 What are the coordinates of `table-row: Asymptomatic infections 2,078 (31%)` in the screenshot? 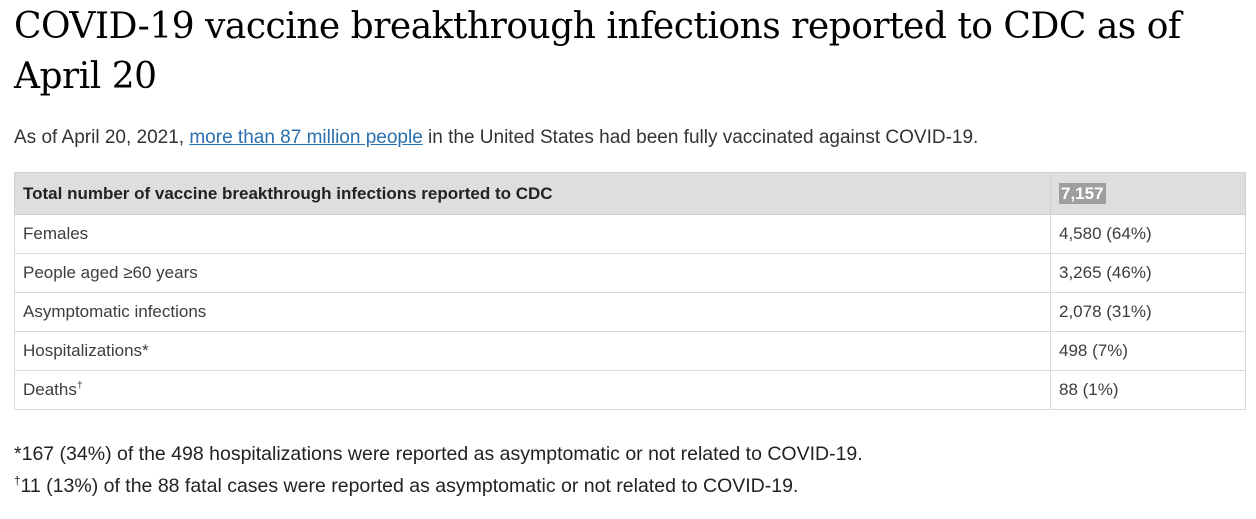 It's located at (630, 312).